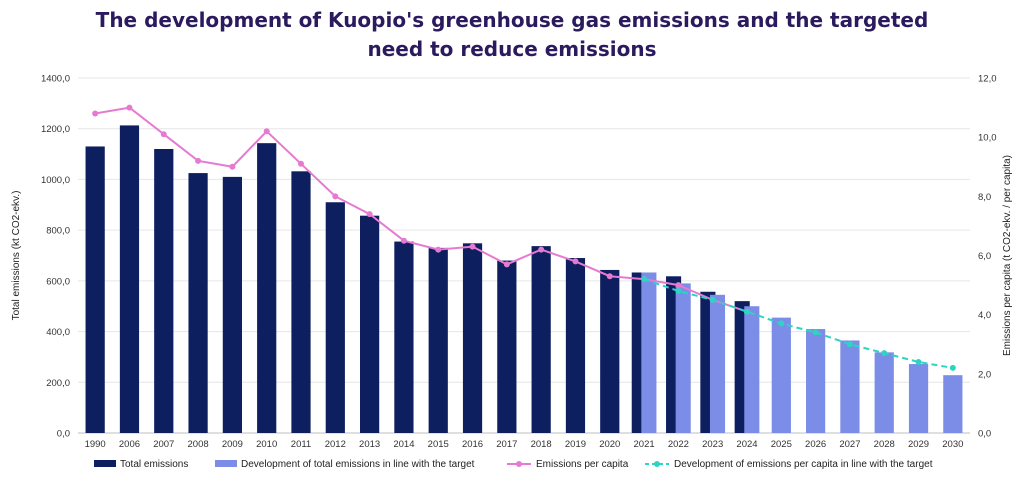 This screenshot has height=477, width=1024. Describe the element at coordinates (403, 444) in the screenshot. I see `x-tick-label: 2014` at that location.